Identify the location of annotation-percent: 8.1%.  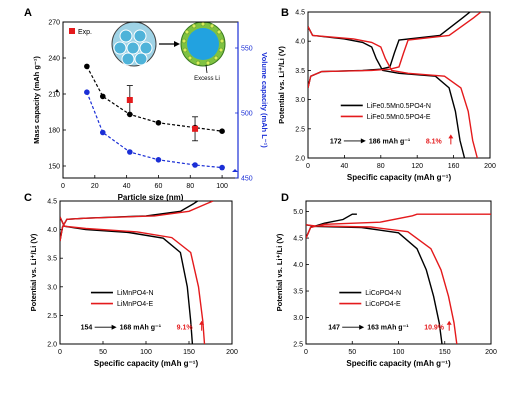
(434, 141).